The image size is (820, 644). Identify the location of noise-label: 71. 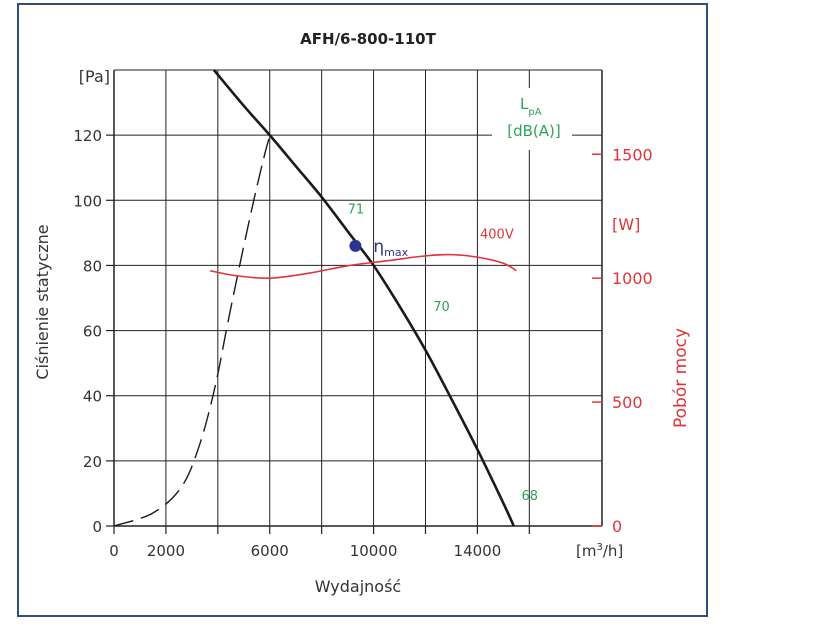
(356, 209).